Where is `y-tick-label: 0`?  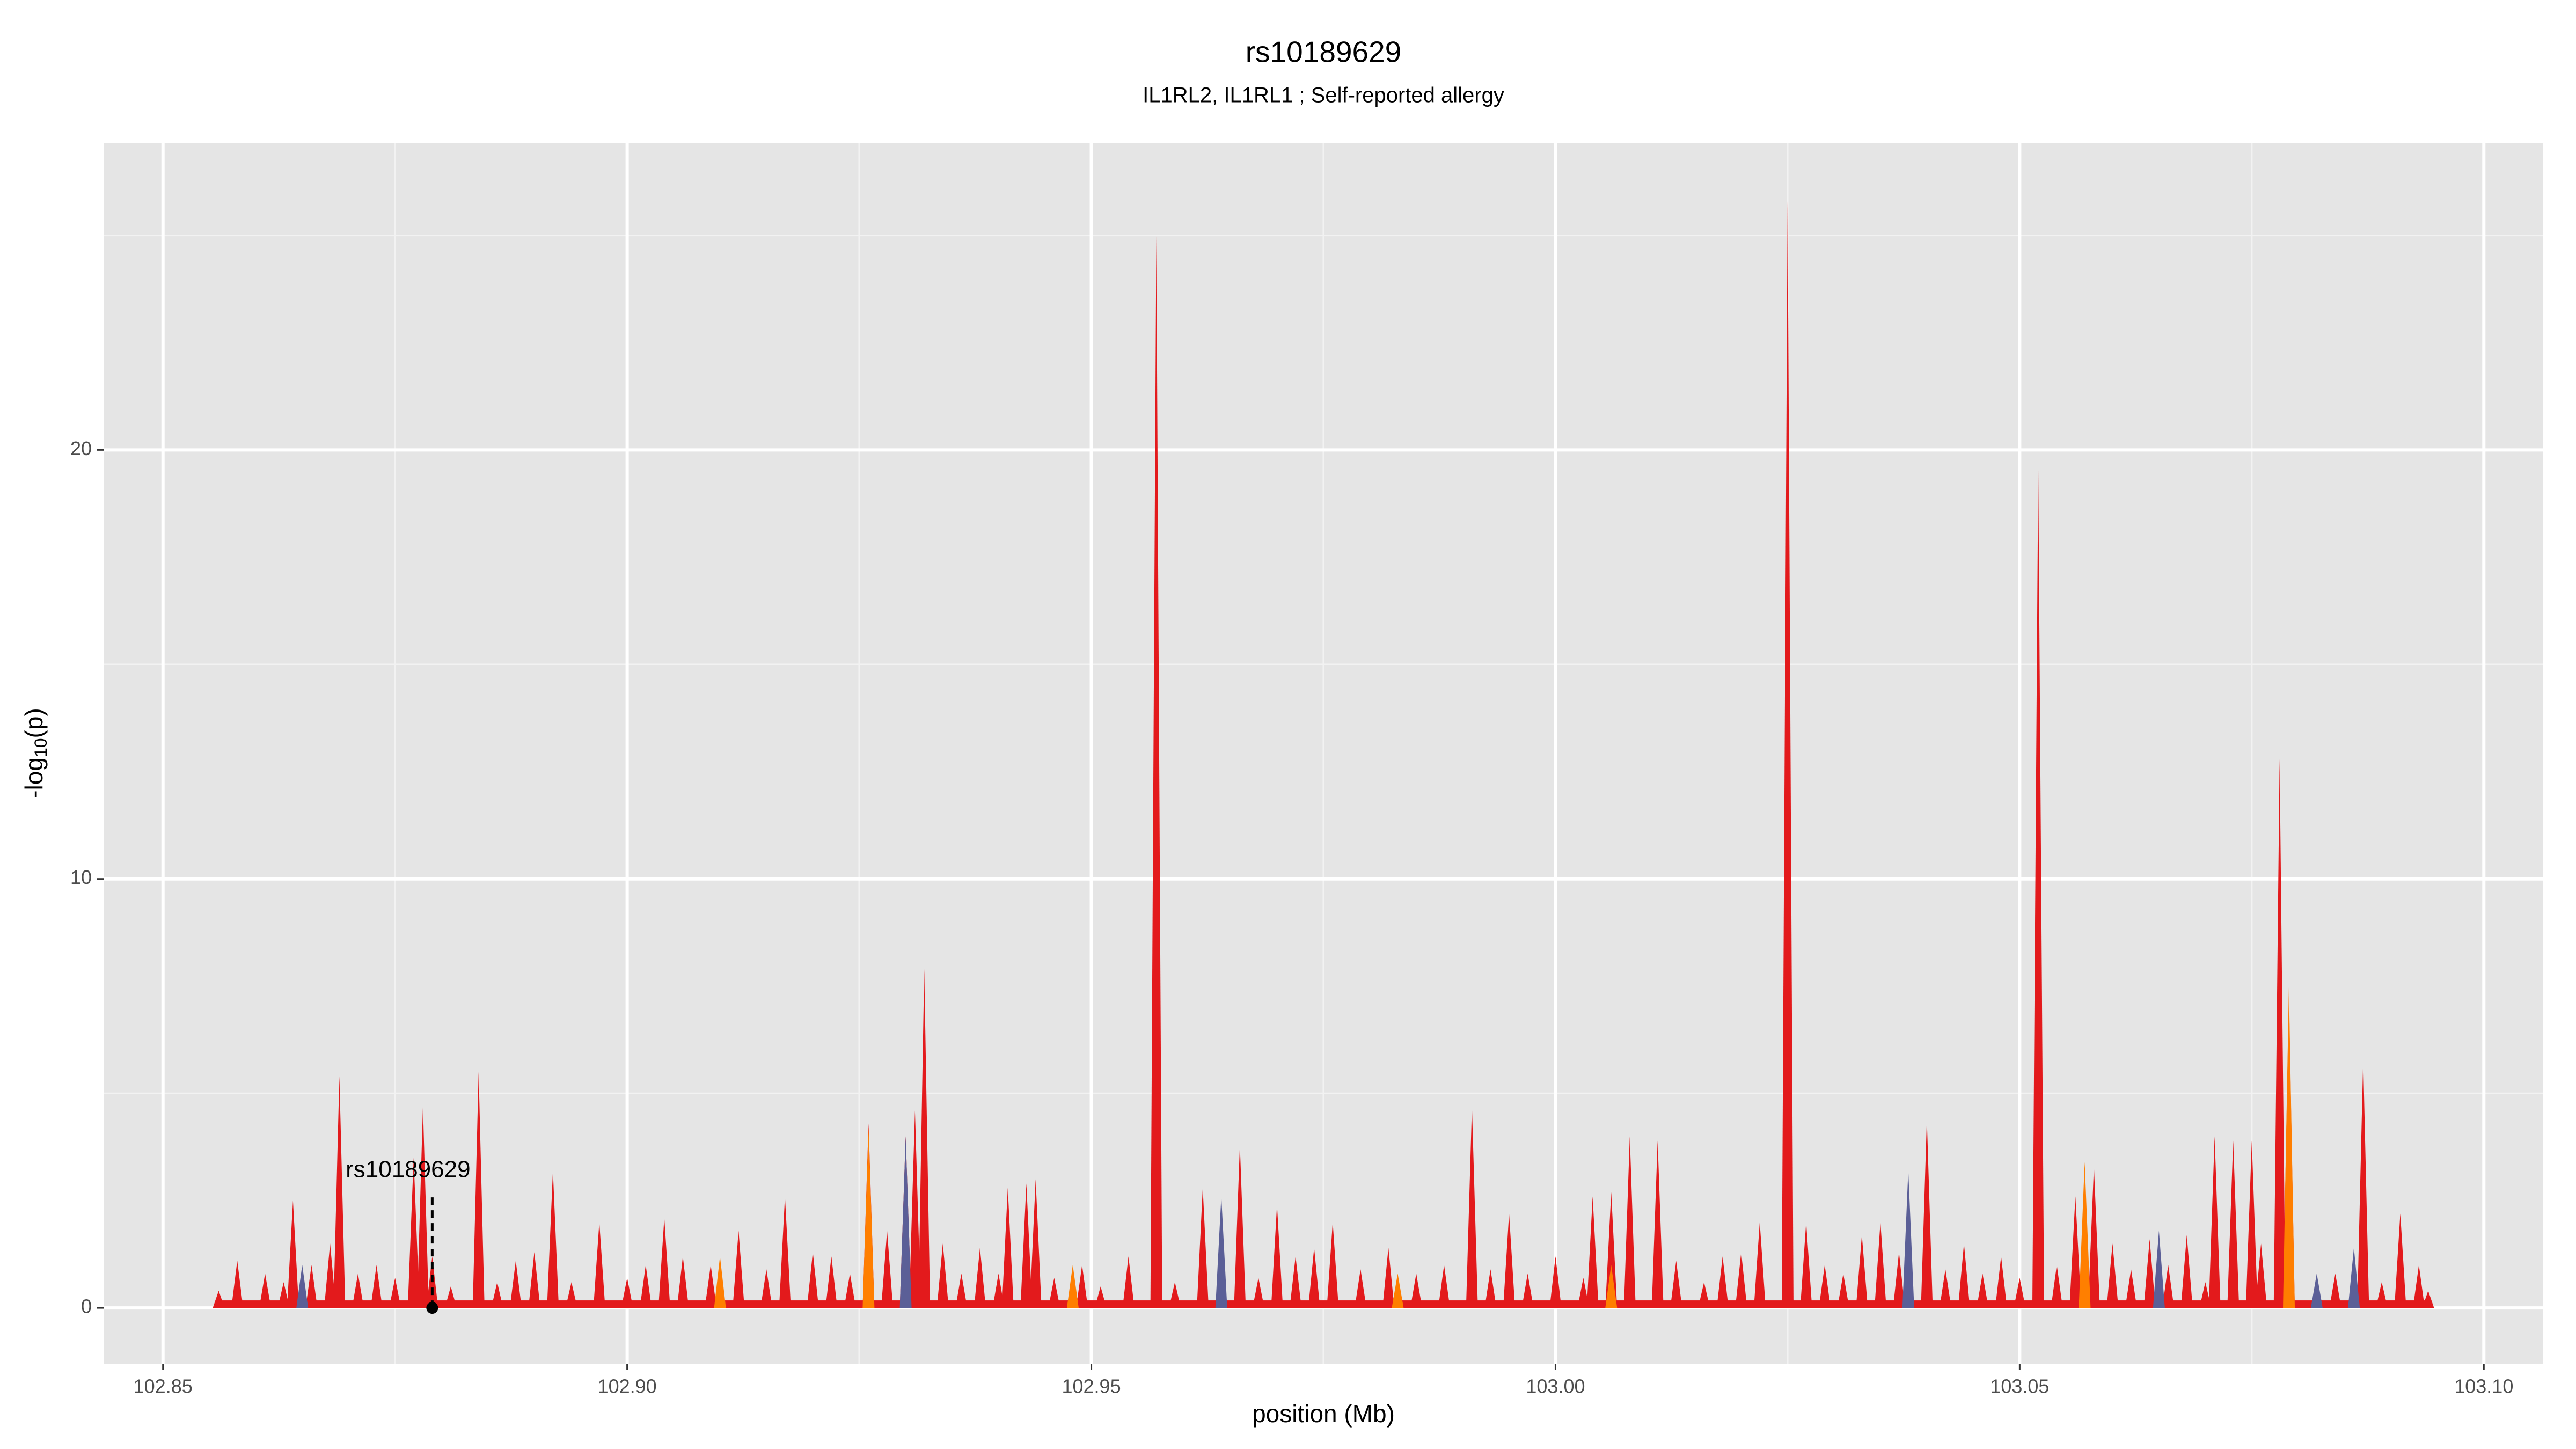 y-tick-label: 0 is located at coordinates (86, 1307).